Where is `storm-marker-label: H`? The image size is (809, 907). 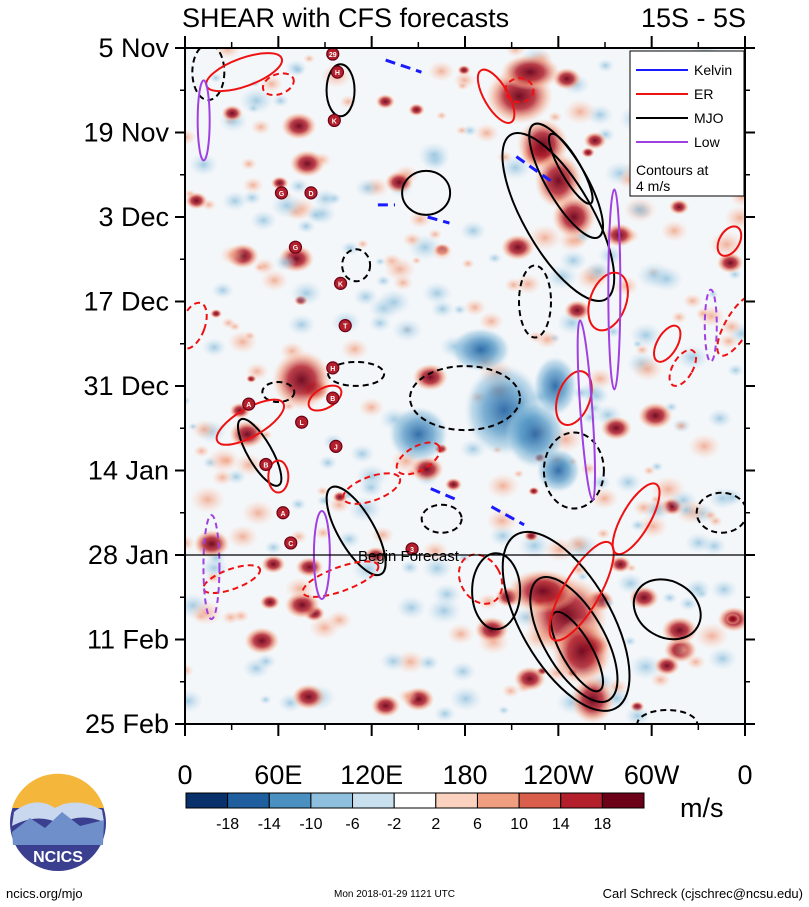
storm-marker-label: H is located at coordinates (332, 369).